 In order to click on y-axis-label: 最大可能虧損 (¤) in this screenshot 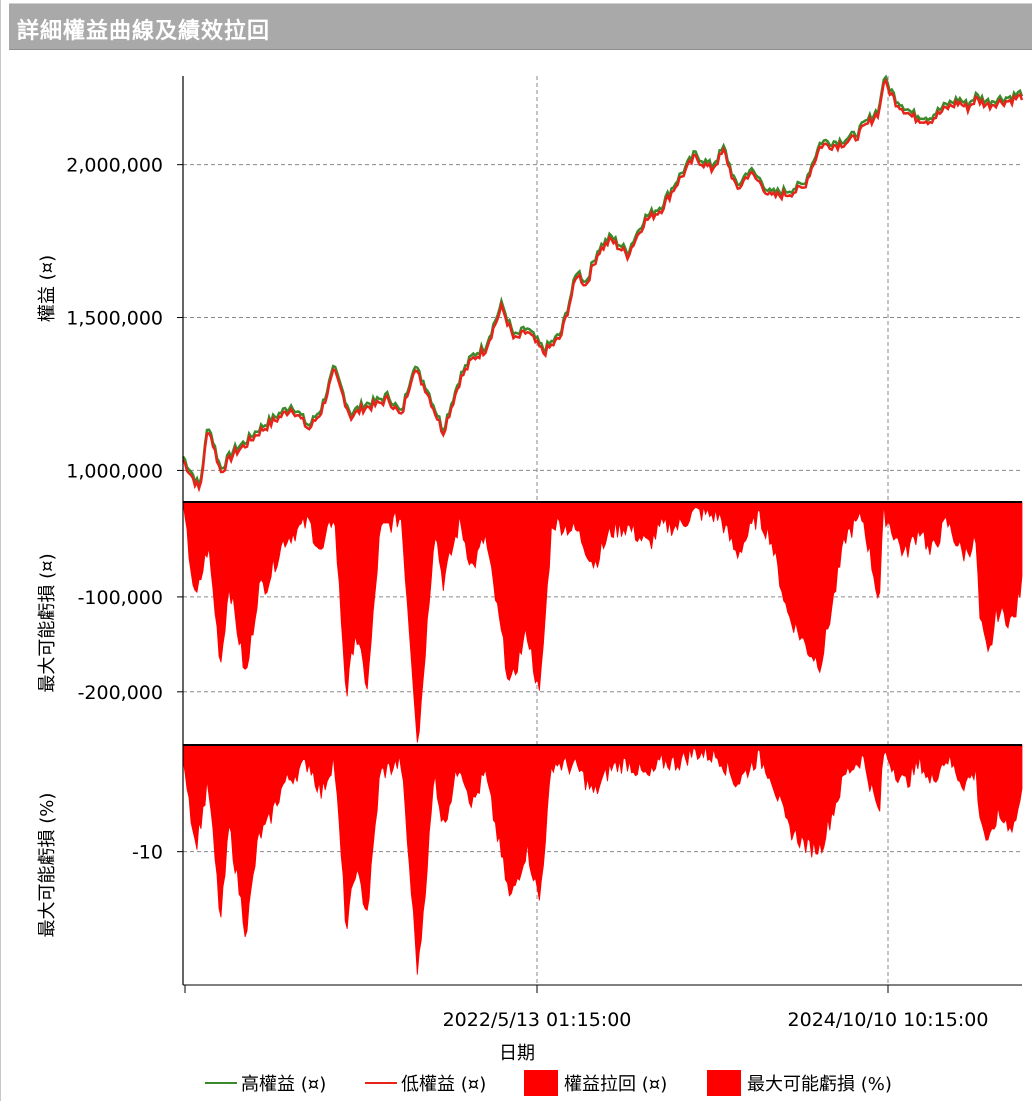, I will do `click(47, 622)`.